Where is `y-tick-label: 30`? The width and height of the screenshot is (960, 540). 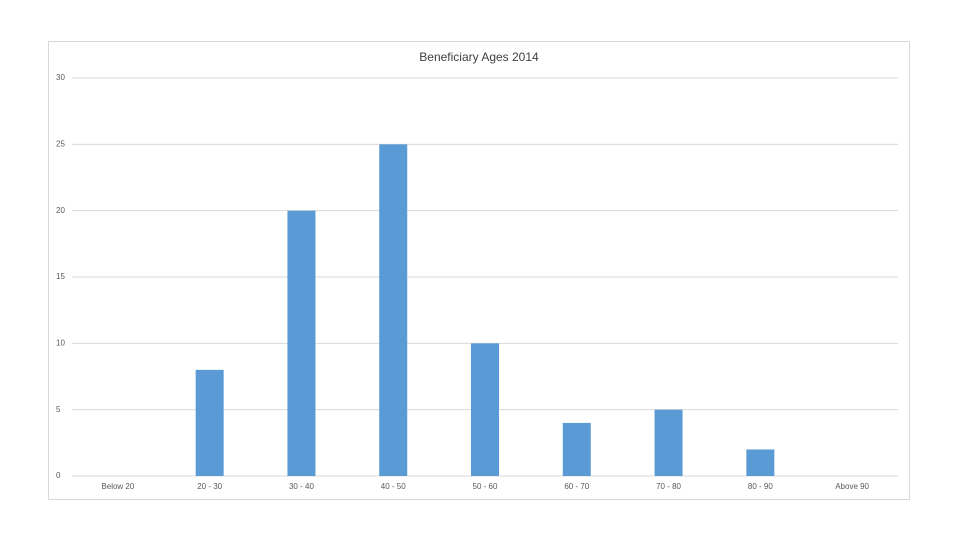
y-tick-label: 30 is located at coordinates (60, 77).